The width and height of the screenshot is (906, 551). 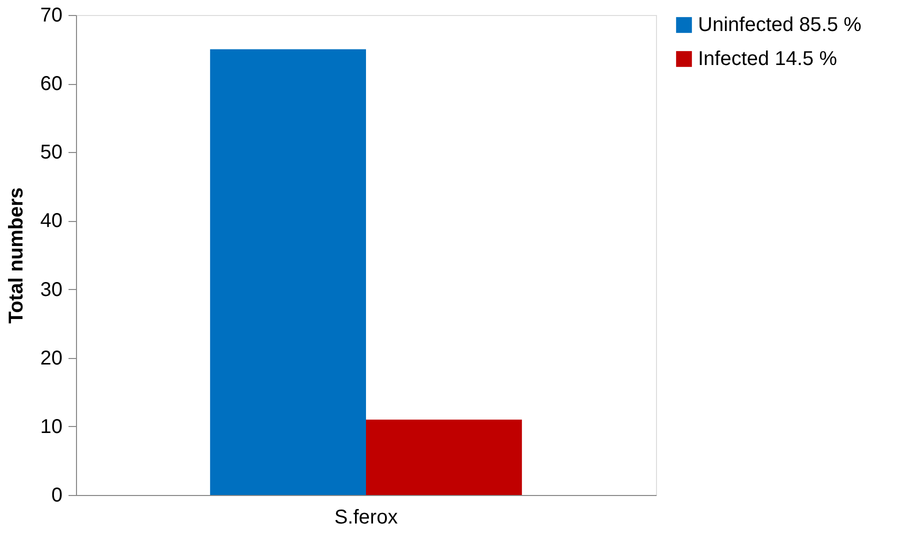 What do you see at coordinates (56, 495) in the screenshot?
I see `y-tick-label: 0` at bounding box center [56, 495].